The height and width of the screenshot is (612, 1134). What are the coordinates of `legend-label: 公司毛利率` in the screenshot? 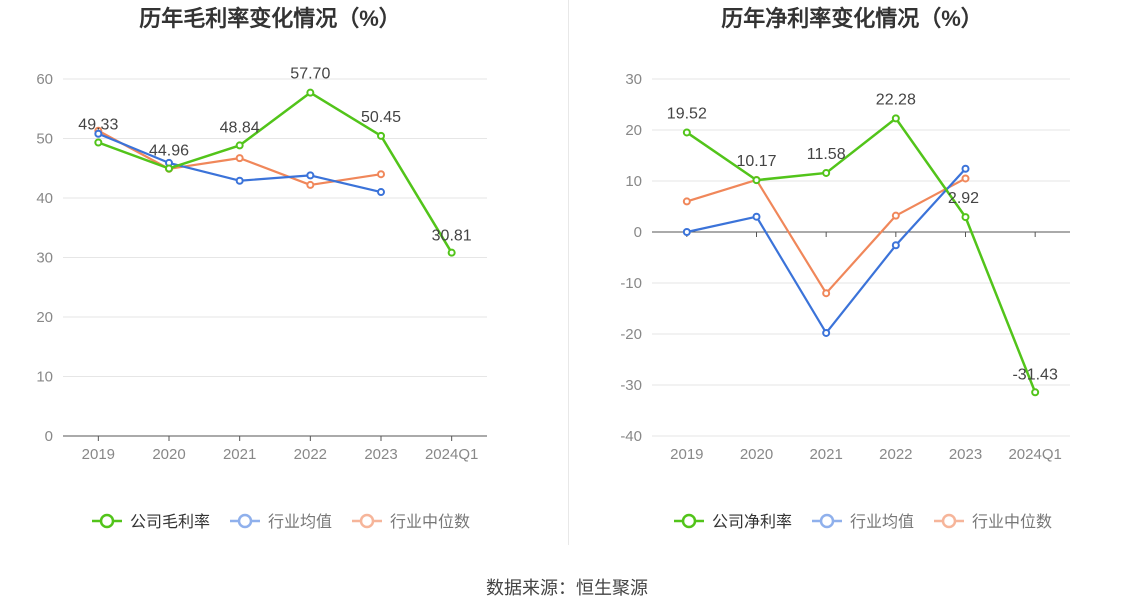 It's located at (170, 522).